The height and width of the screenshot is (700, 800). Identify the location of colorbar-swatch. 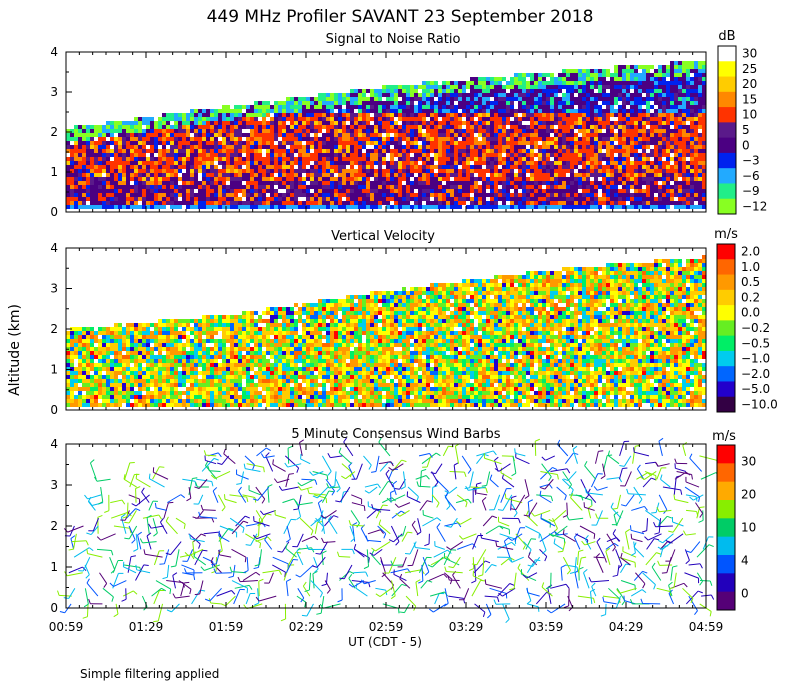
(727, 99).